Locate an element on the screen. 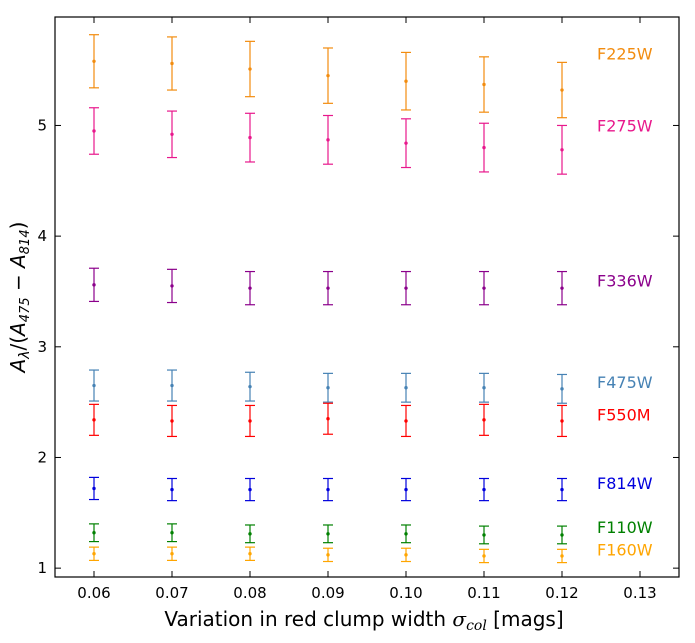 This screenshot has width=695, height=643. series-f475w is located at coordinates (328, 386).